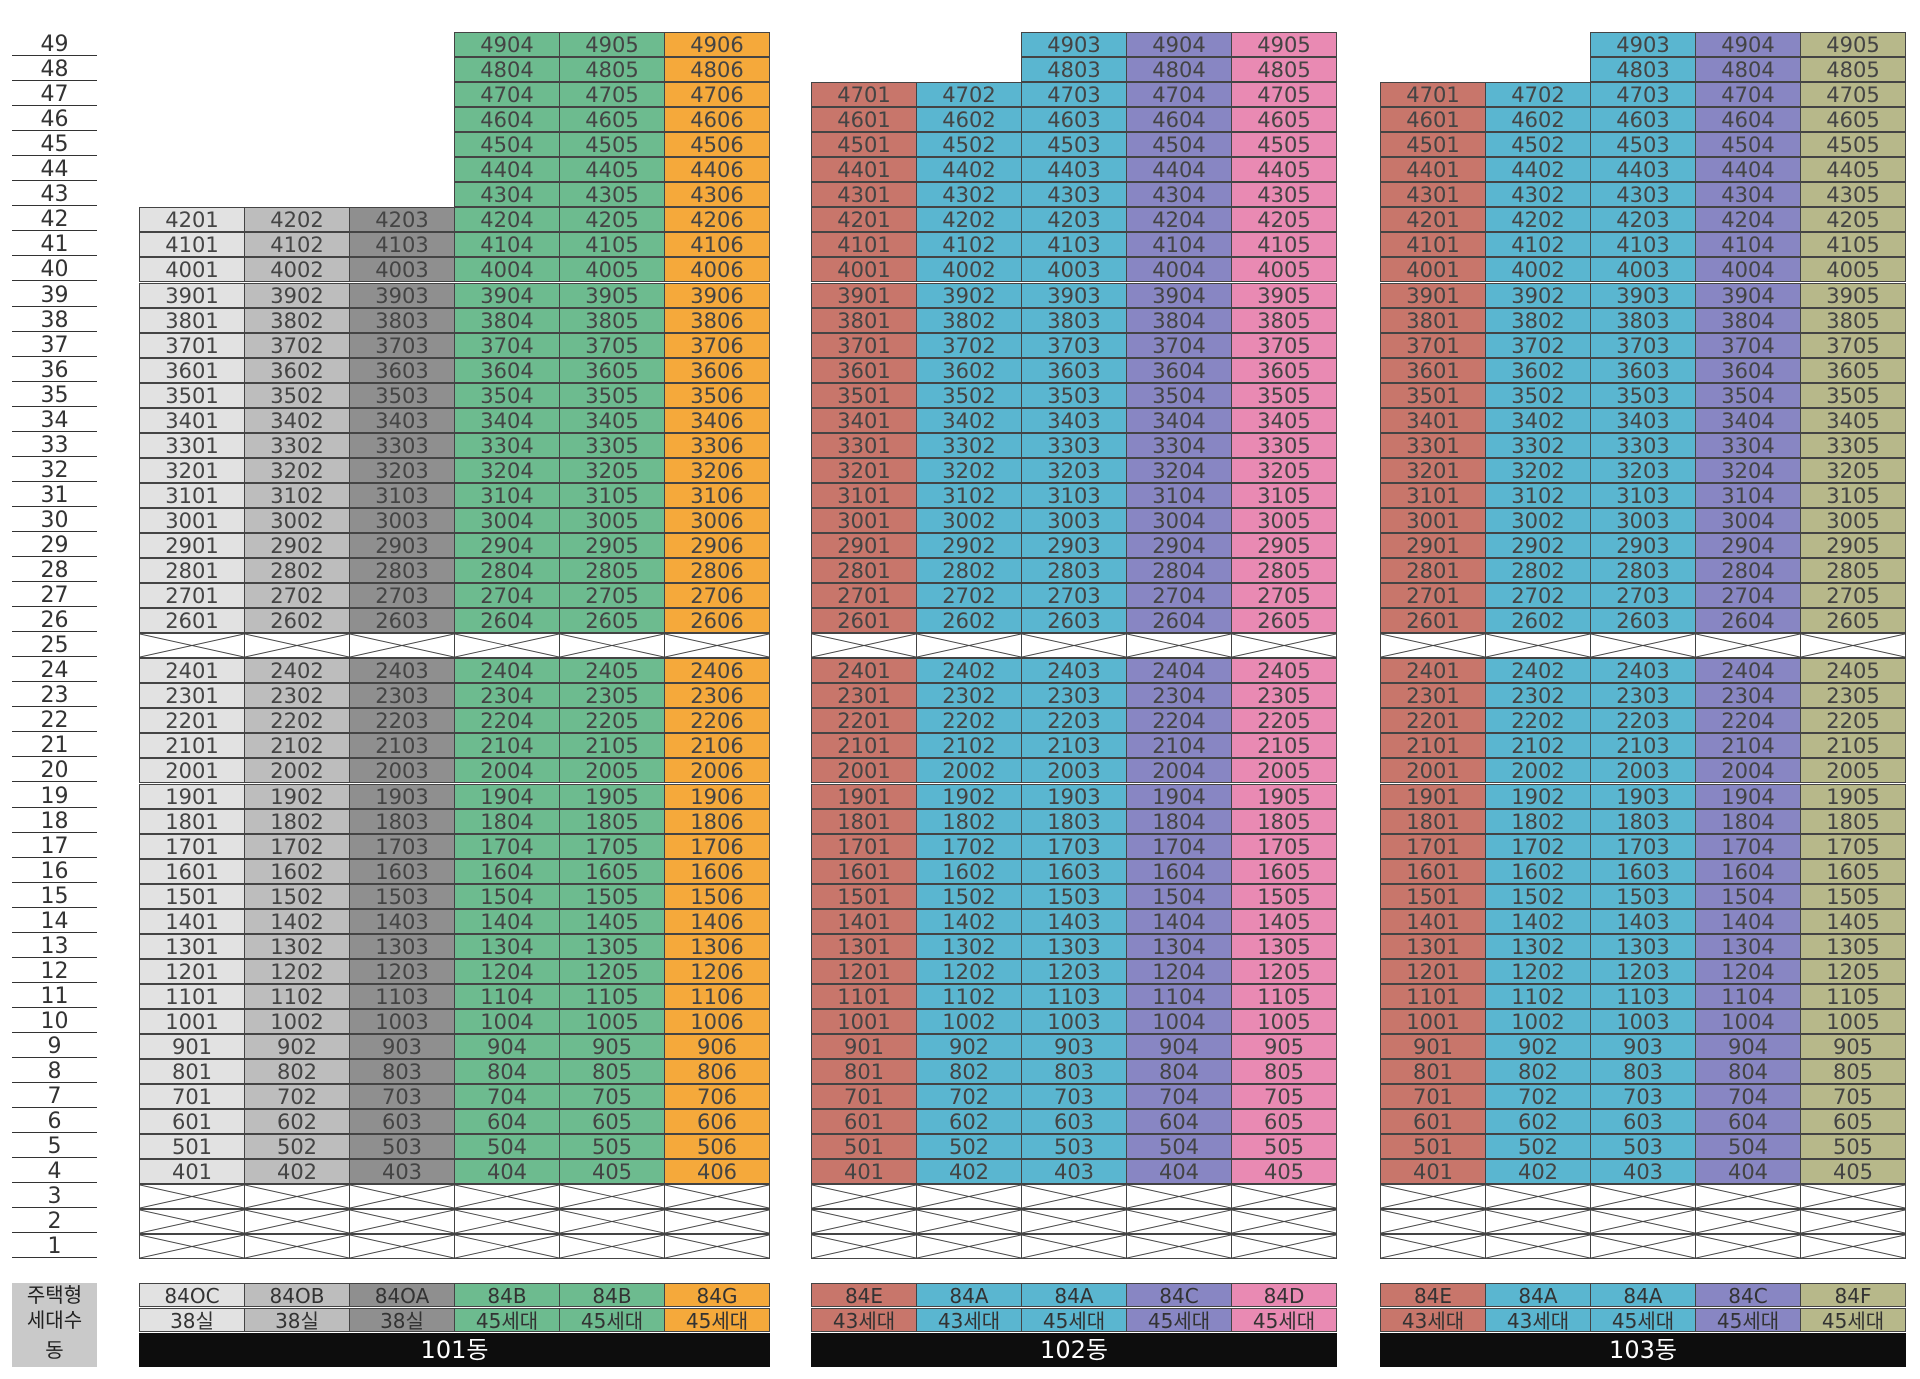 Image resolution: width=1920 pixels, height=1379 pixels. I want to click on unit-cell: 3206, so click(717, 470).